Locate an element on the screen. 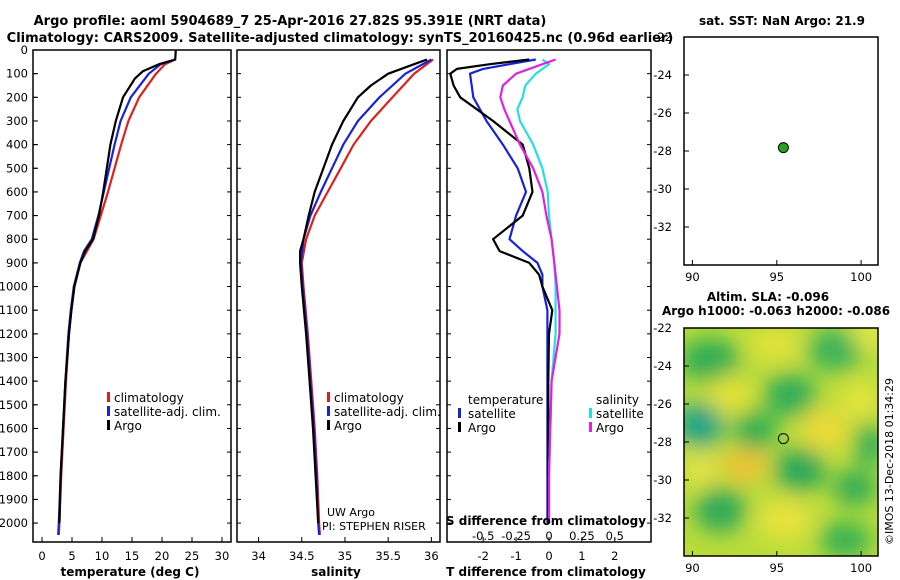 This screenshot has height=580, width=900. series-line-salinity-argo is located at coordinates (530, 291).